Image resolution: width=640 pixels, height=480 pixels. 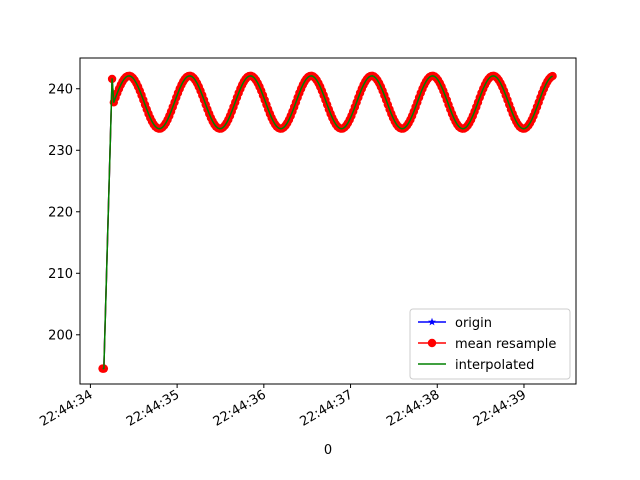 I want to click on legend-mean-resample-label: mean resample, so click(x=505, y=344).